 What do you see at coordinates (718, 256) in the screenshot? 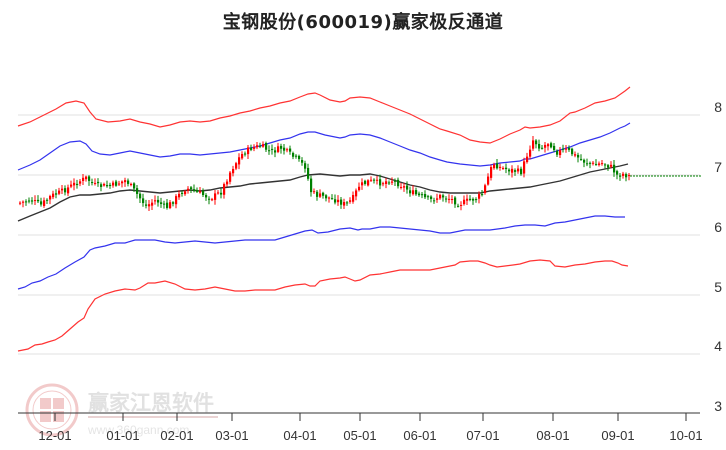
I see `y-axis: 8 7 6 5 4 3` at bounding box center [718, 256].